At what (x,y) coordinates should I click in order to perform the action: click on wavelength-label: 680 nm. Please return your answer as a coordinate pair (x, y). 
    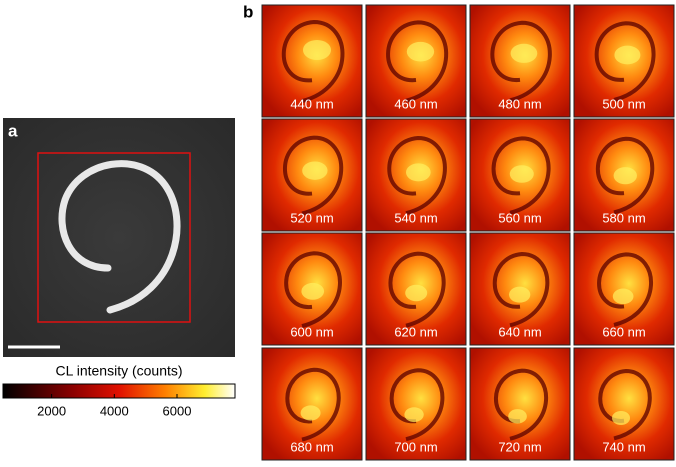
    Looking at the image, I should click on (311, 446).